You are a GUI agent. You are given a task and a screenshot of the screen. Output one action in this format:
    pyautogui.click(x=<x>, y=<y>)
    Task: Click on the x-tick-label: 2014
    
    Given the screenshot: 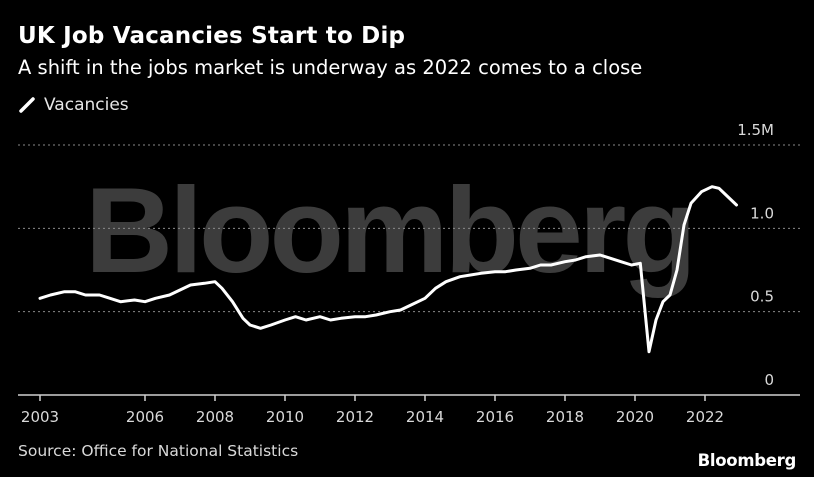 What is the action you would take?
    pyautogui.click(x=425, y=417)
    